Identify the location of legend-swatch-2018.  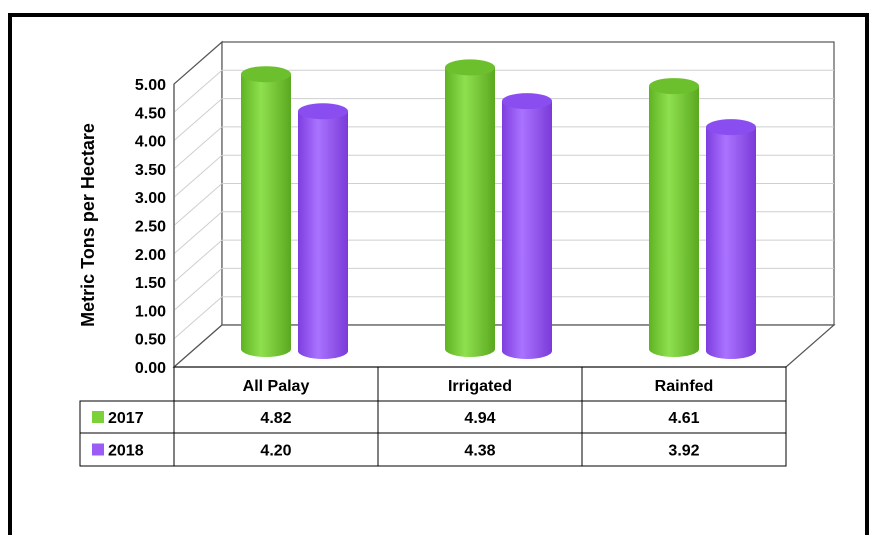
(98, 449).